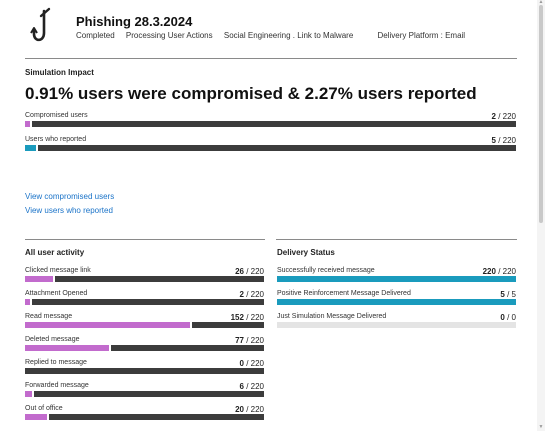  I want to click on status-text: Completed, so click(95, 35).